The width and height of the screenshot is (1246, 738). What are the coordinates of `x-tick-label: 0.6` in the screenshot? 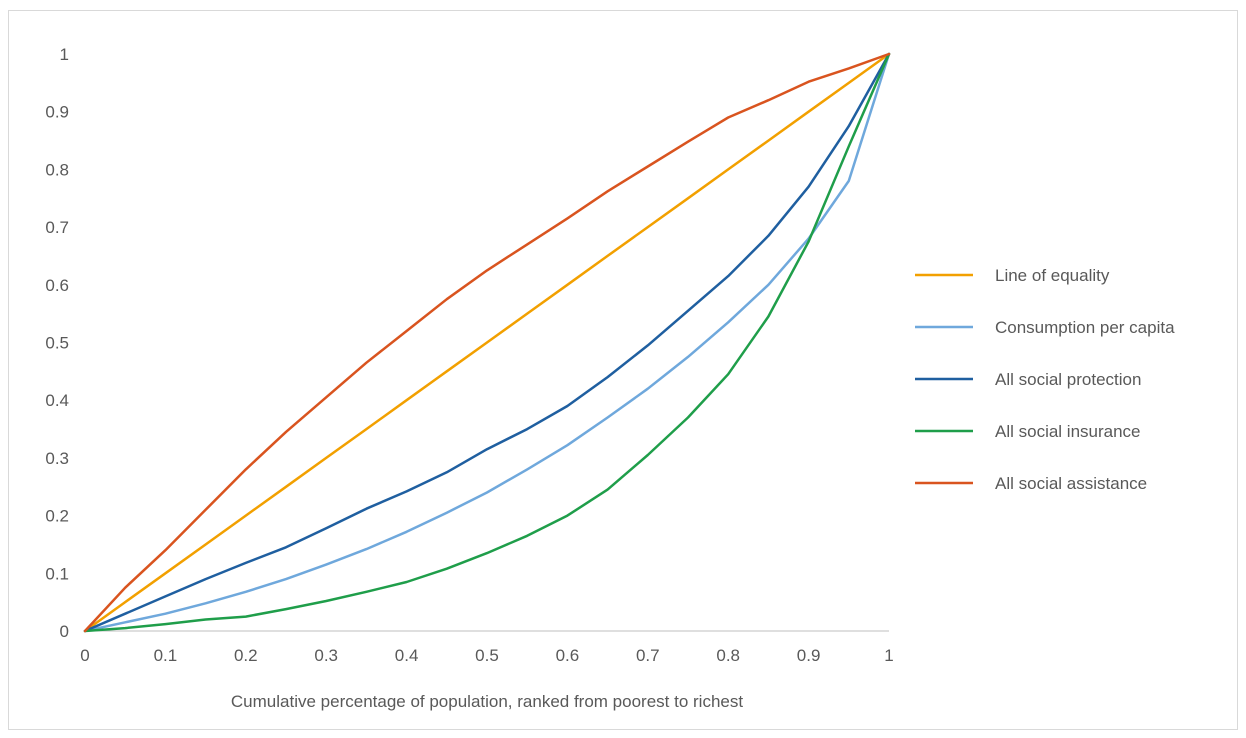 It's located at (568, 655).